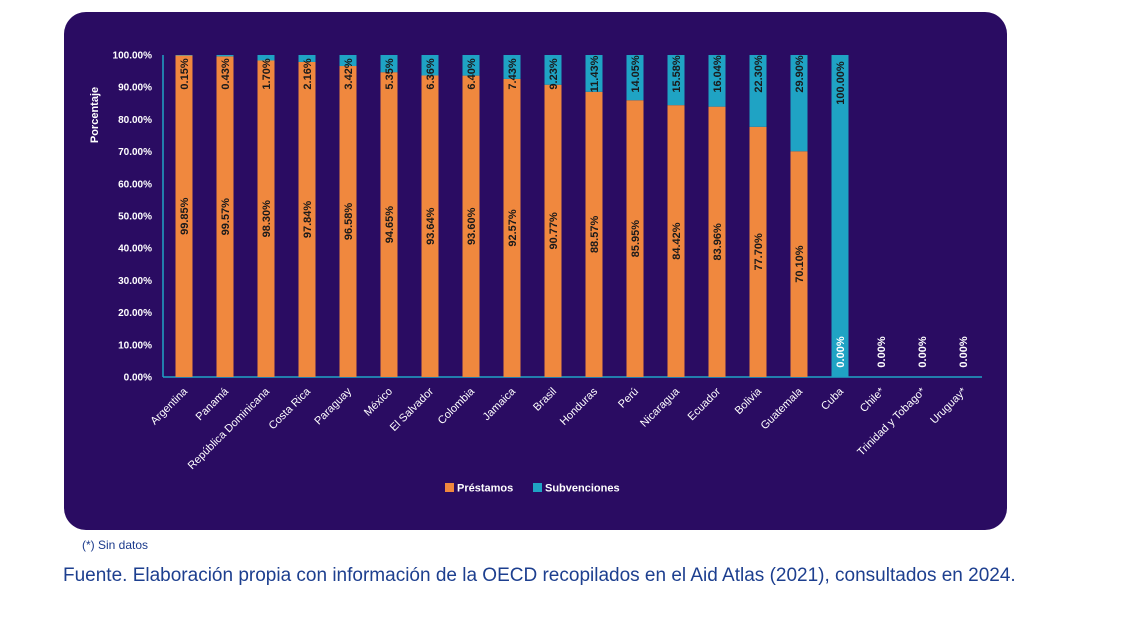 This screenshot has width=1124, height=623. Describe the element at coordinates (545, 400) in the screenshot. I see `x-tick-label: Brasil` at that location.